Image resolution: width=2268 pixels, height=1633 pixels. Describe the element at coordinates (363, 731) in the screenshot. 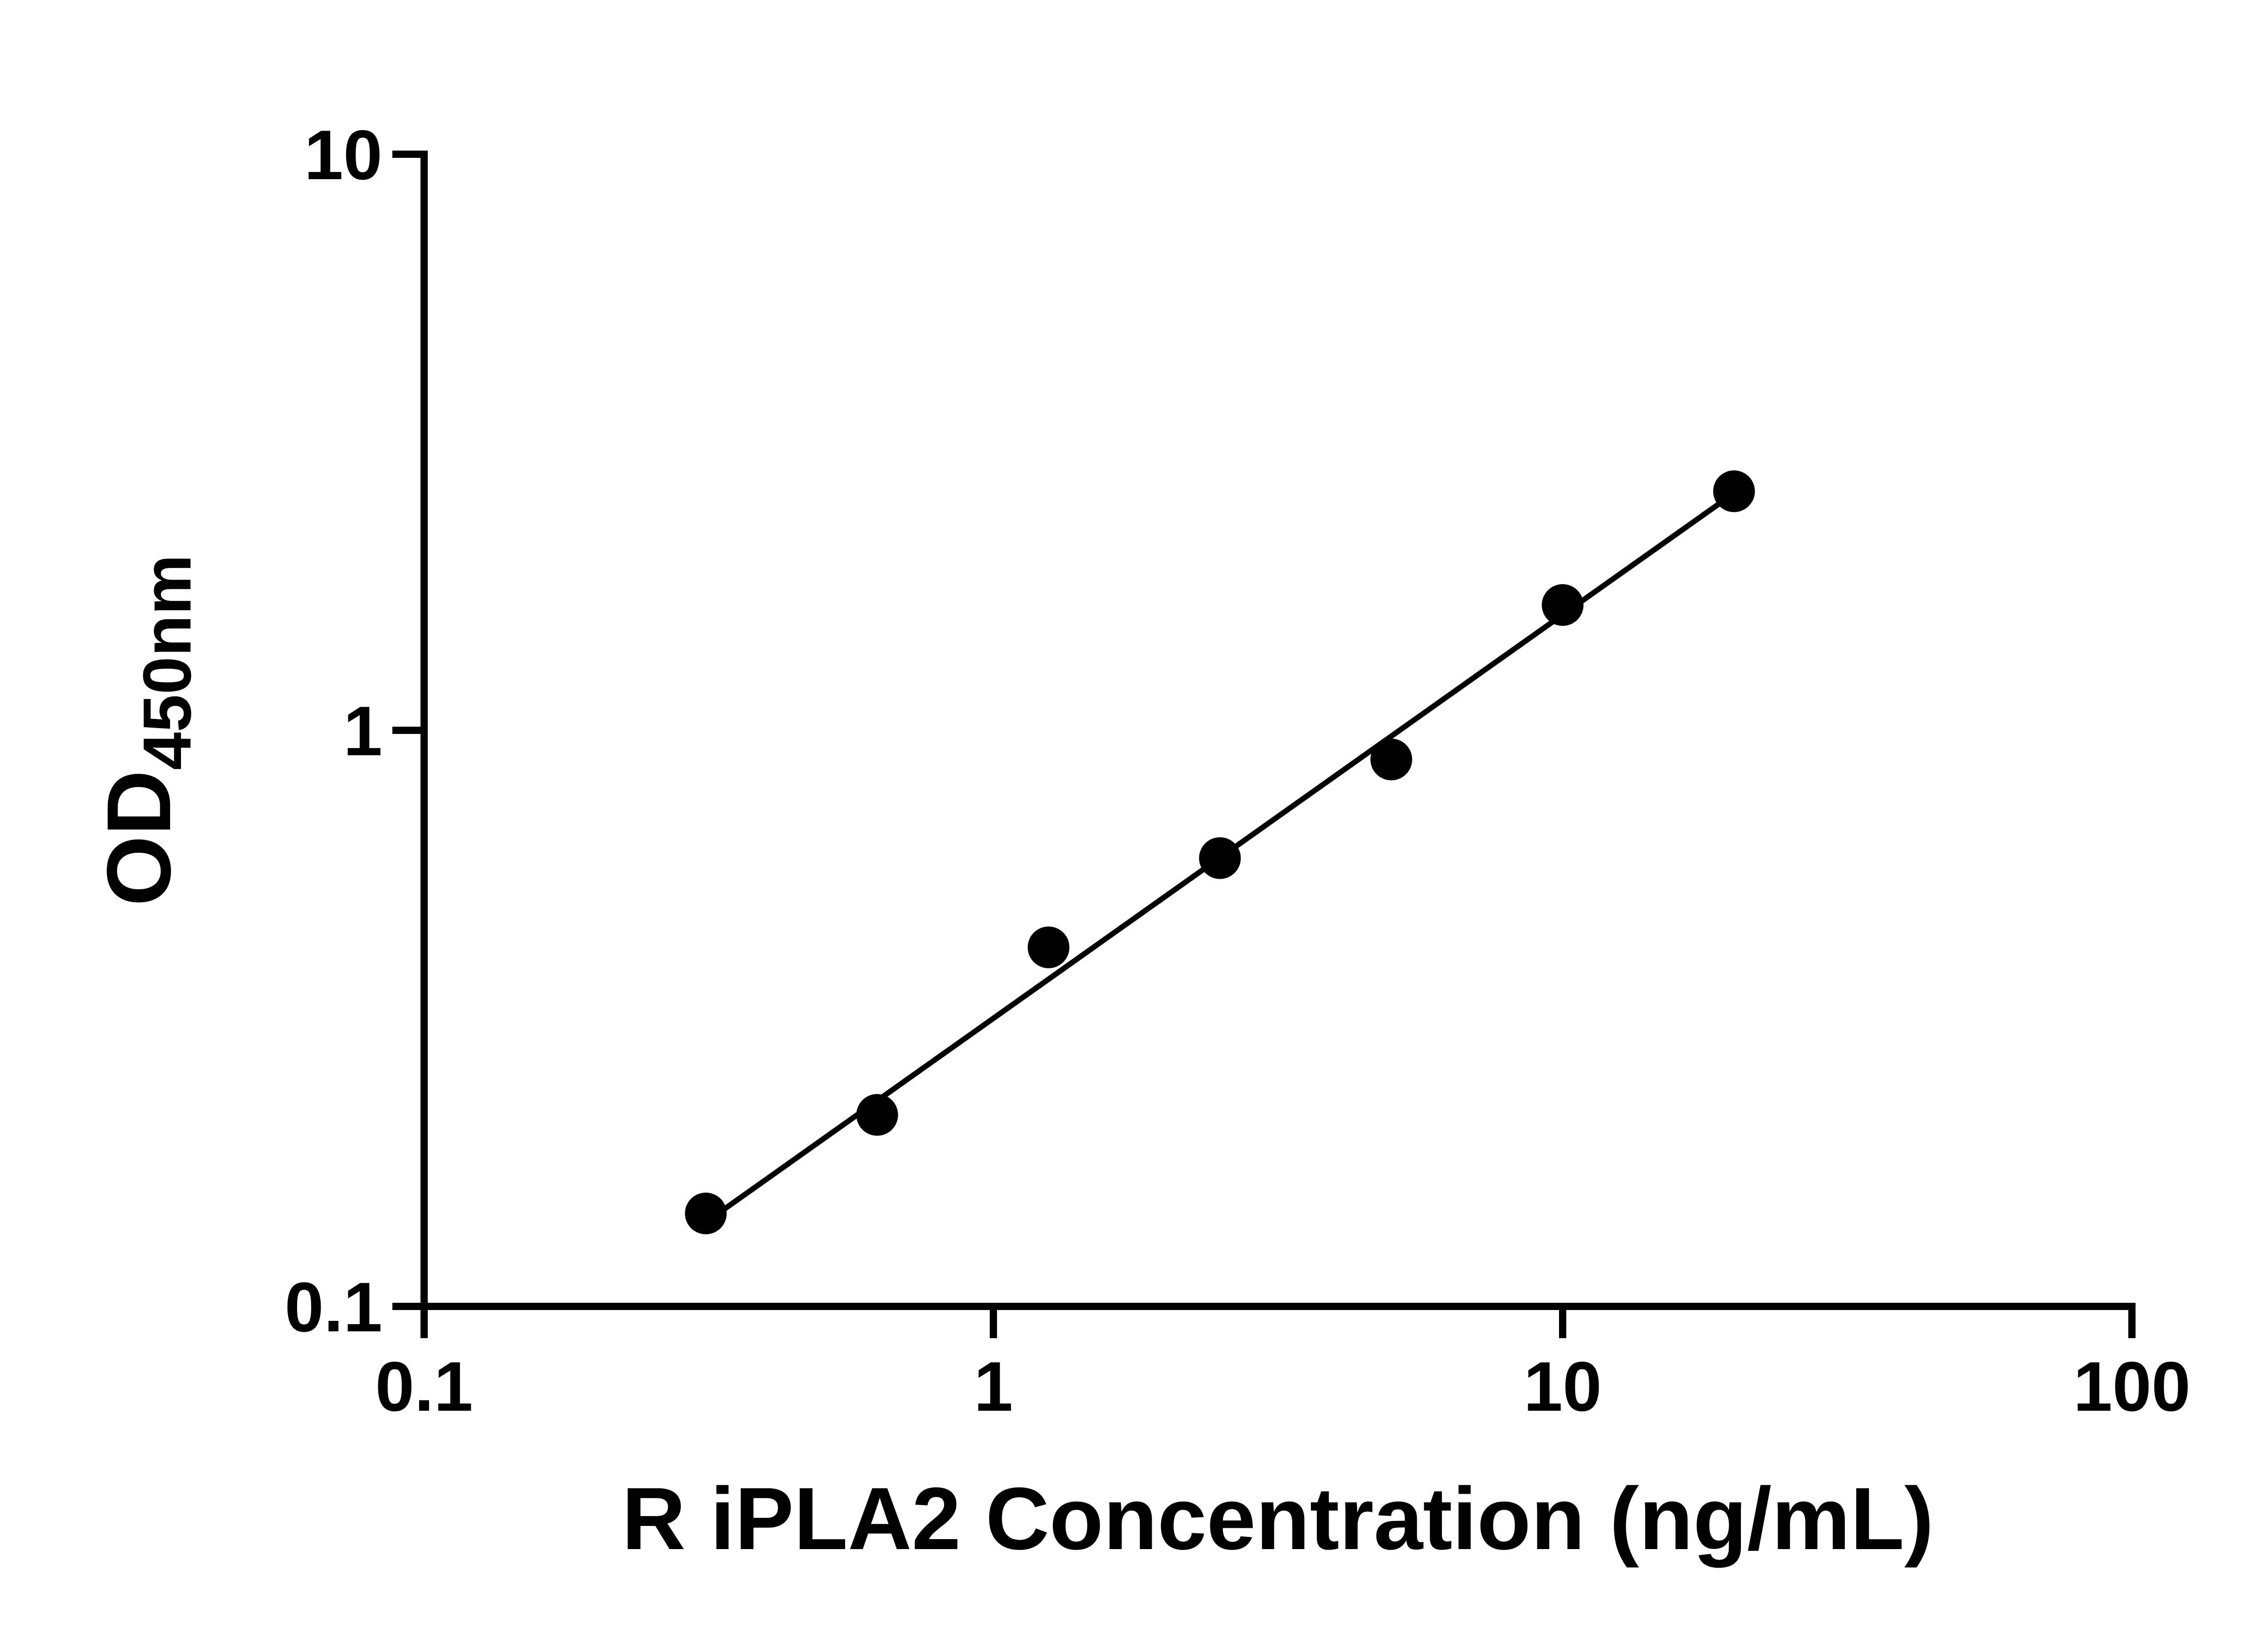

I see `y-tick-label: 1` at that location.